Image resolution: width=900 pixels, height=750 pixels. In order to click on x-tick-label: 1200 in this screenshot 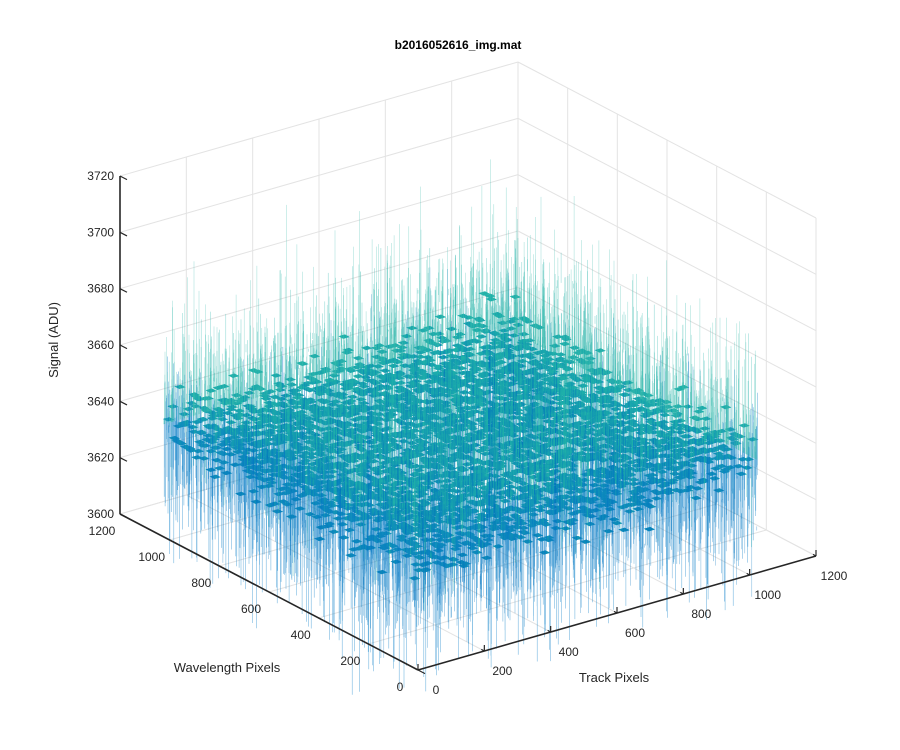, I will do `click(834, 576)`.